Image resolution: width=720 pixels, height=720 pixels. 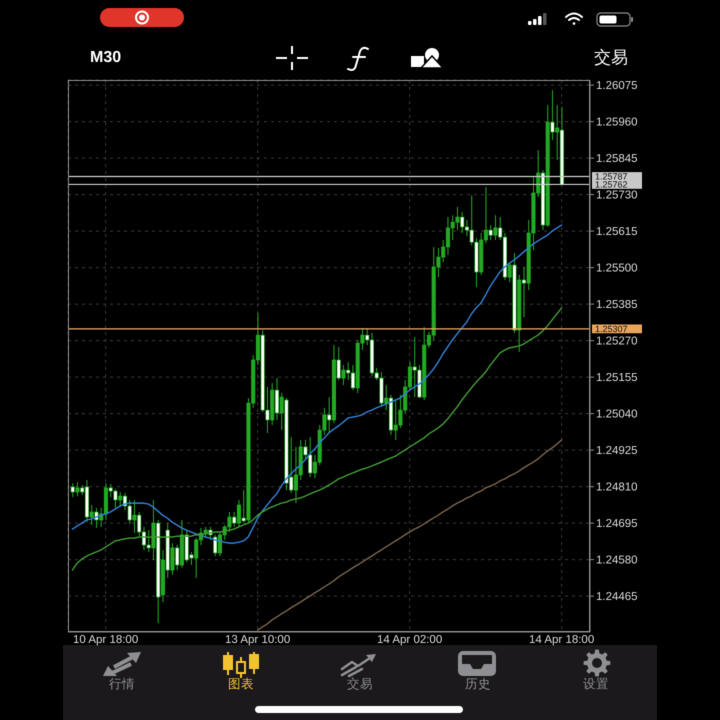 What do you see at coordinates (106, 58) in the screenshot?
I see `chart-title: M30` at bounding box center [106, 58].